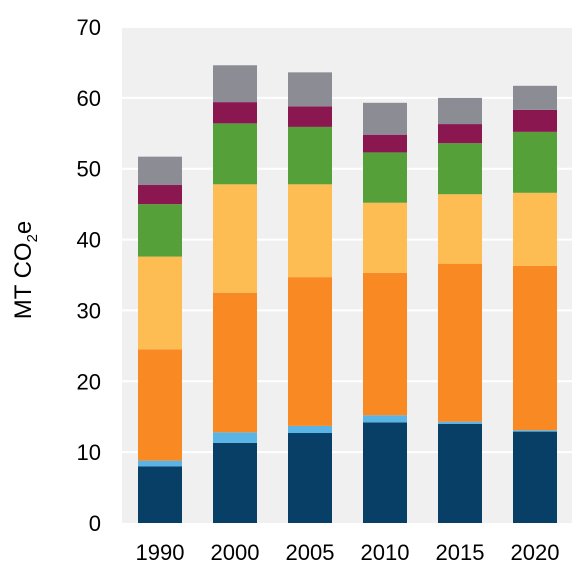  I want to click on y-axis-ticks: 0 10 20 30 40 50 60 70, so click(89, 275).